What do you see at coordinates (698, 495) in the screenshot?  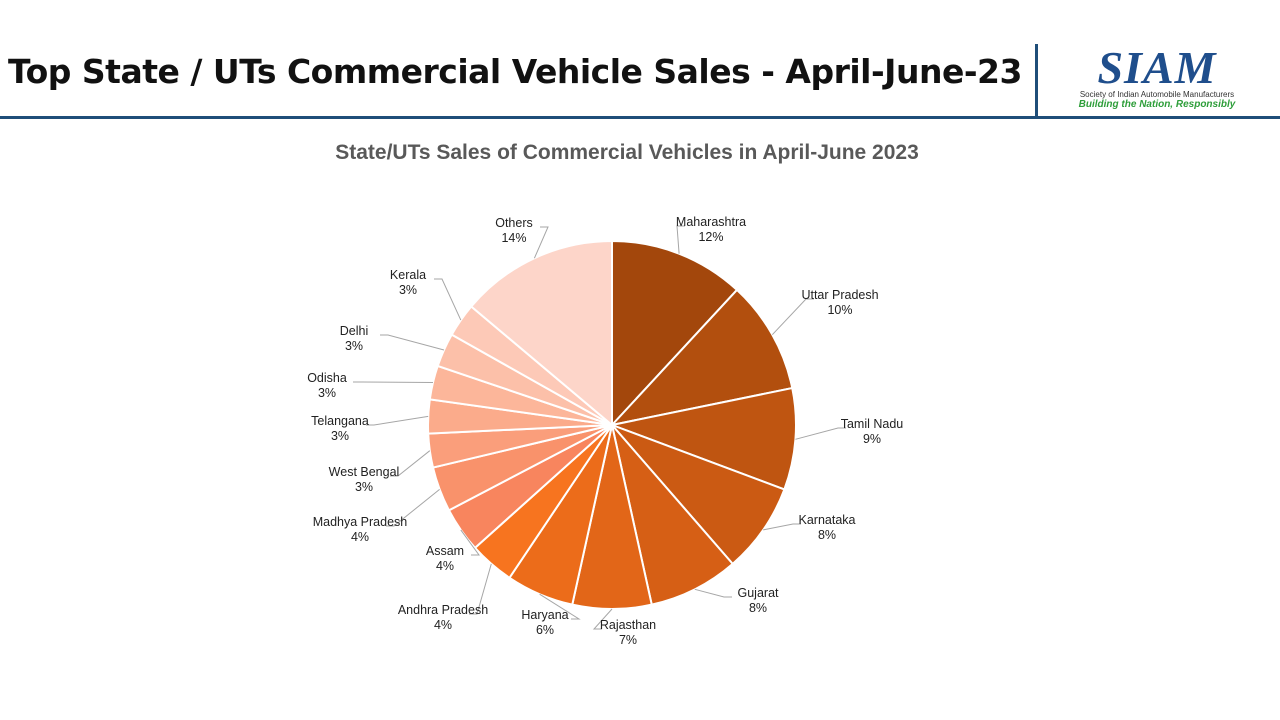 I see `pie-slice-karnataka` at bounding box center [698, 495].